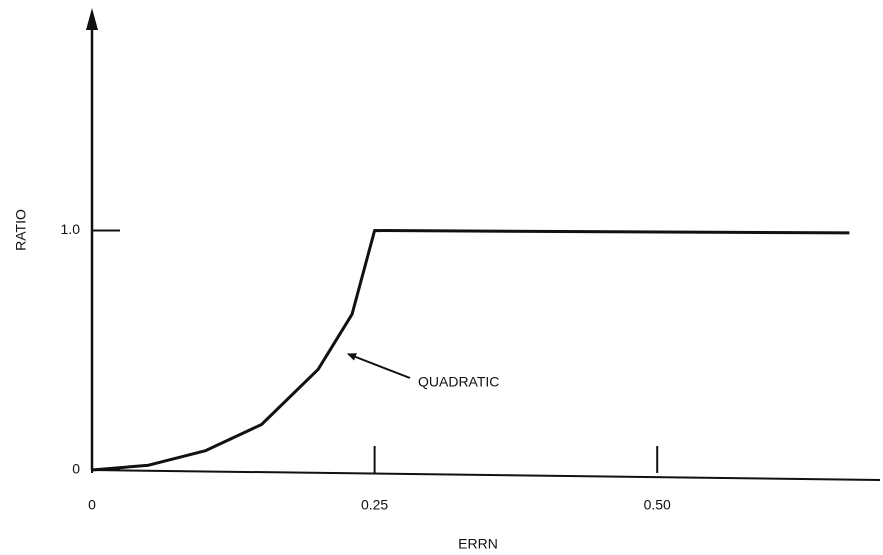  What do you see at coordinates (486, 475) in the screenshot?
I see `x-axis` at bounding box center [486, 475].